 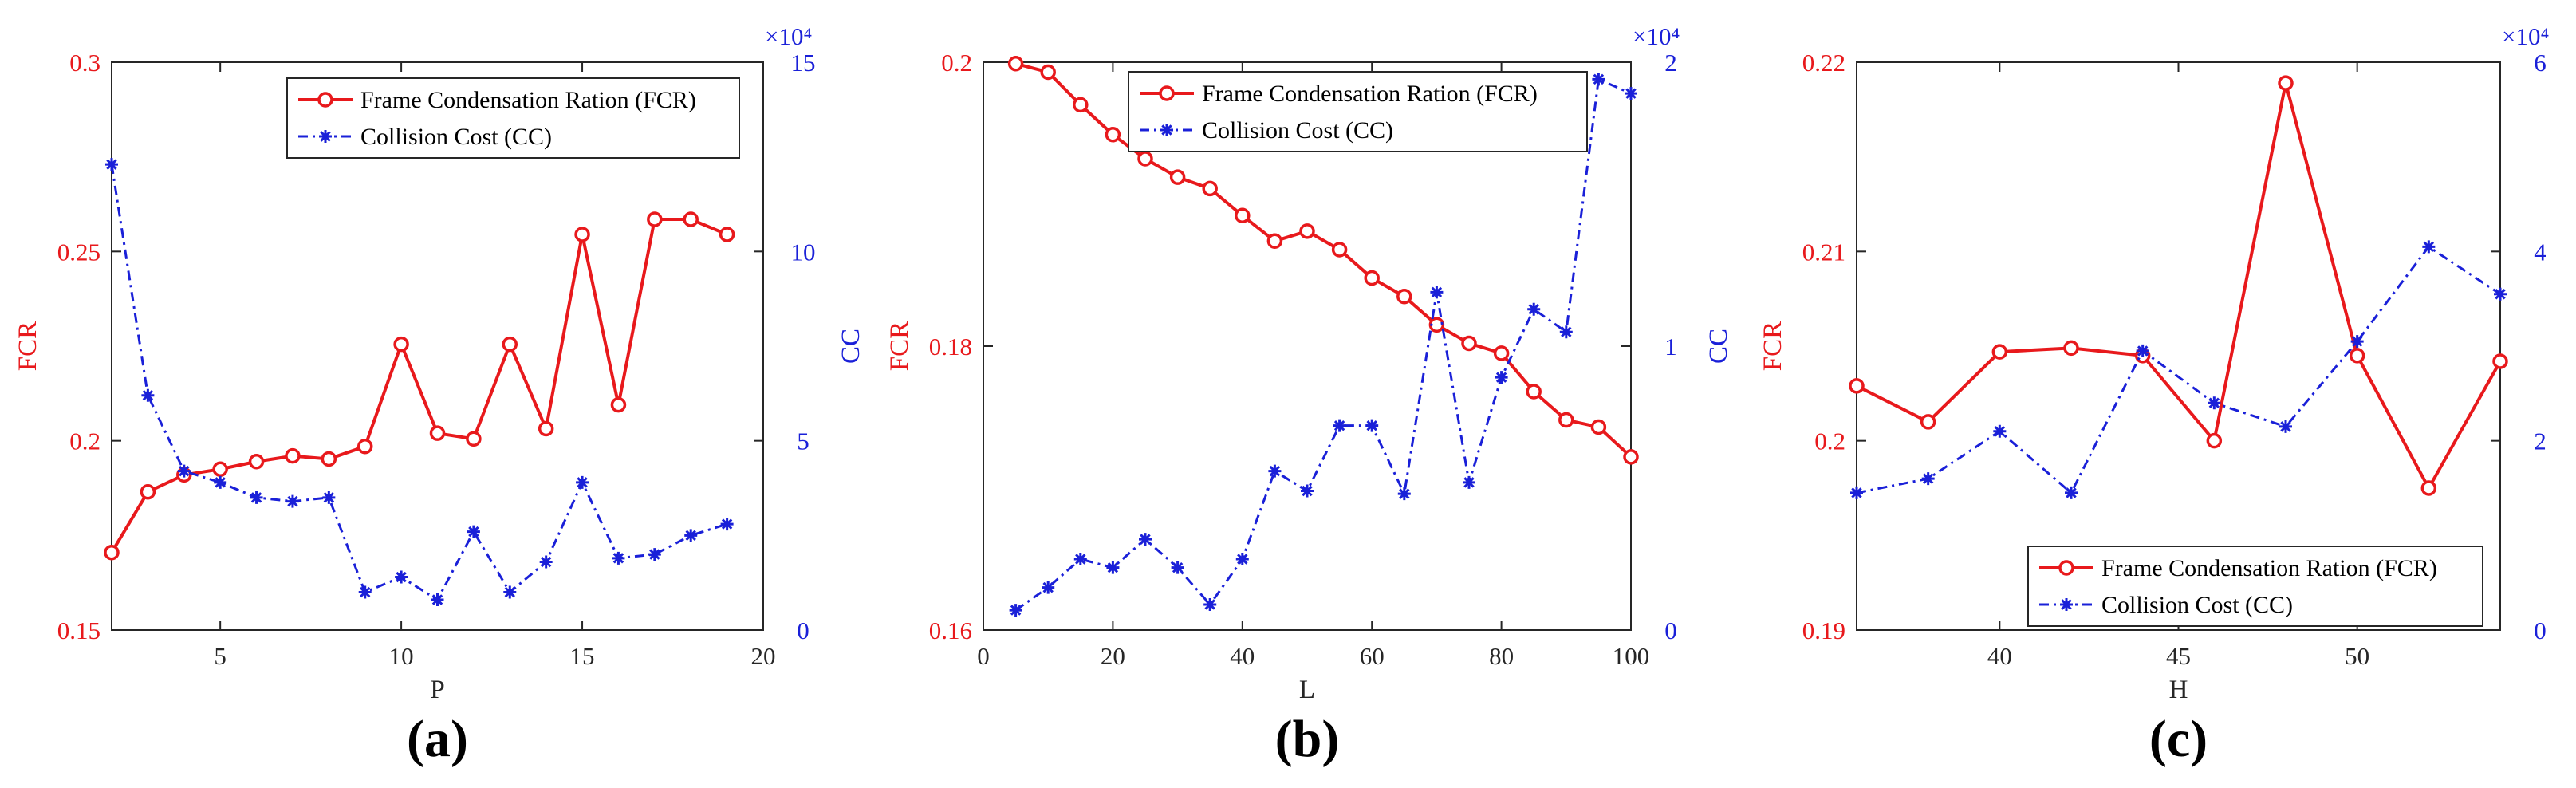 What do you see at coordinates (803, 63) in the screenshot?
I see `y-right-tick-label: 15` at bounding box center [803, 63].